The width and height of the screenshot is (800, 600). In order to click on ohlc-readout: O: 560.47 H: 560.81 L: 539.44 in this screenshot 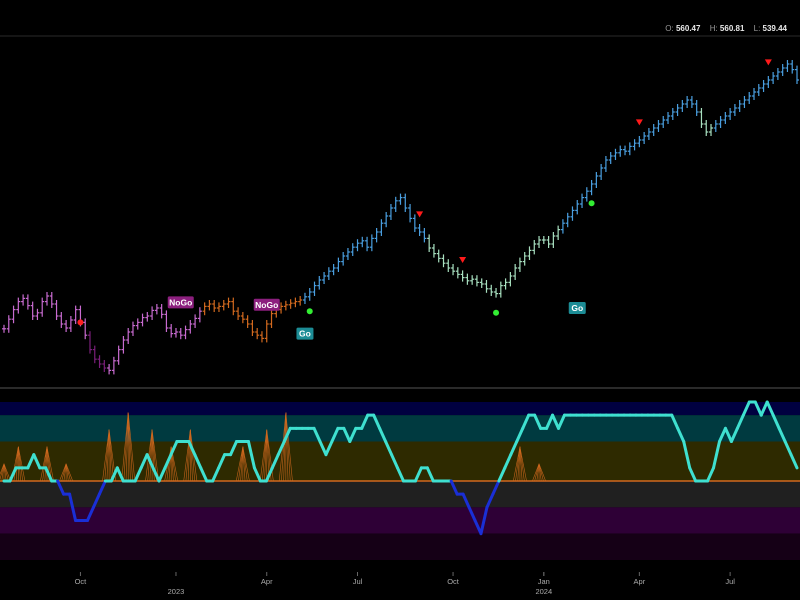, I will do `click(729, 28)`.